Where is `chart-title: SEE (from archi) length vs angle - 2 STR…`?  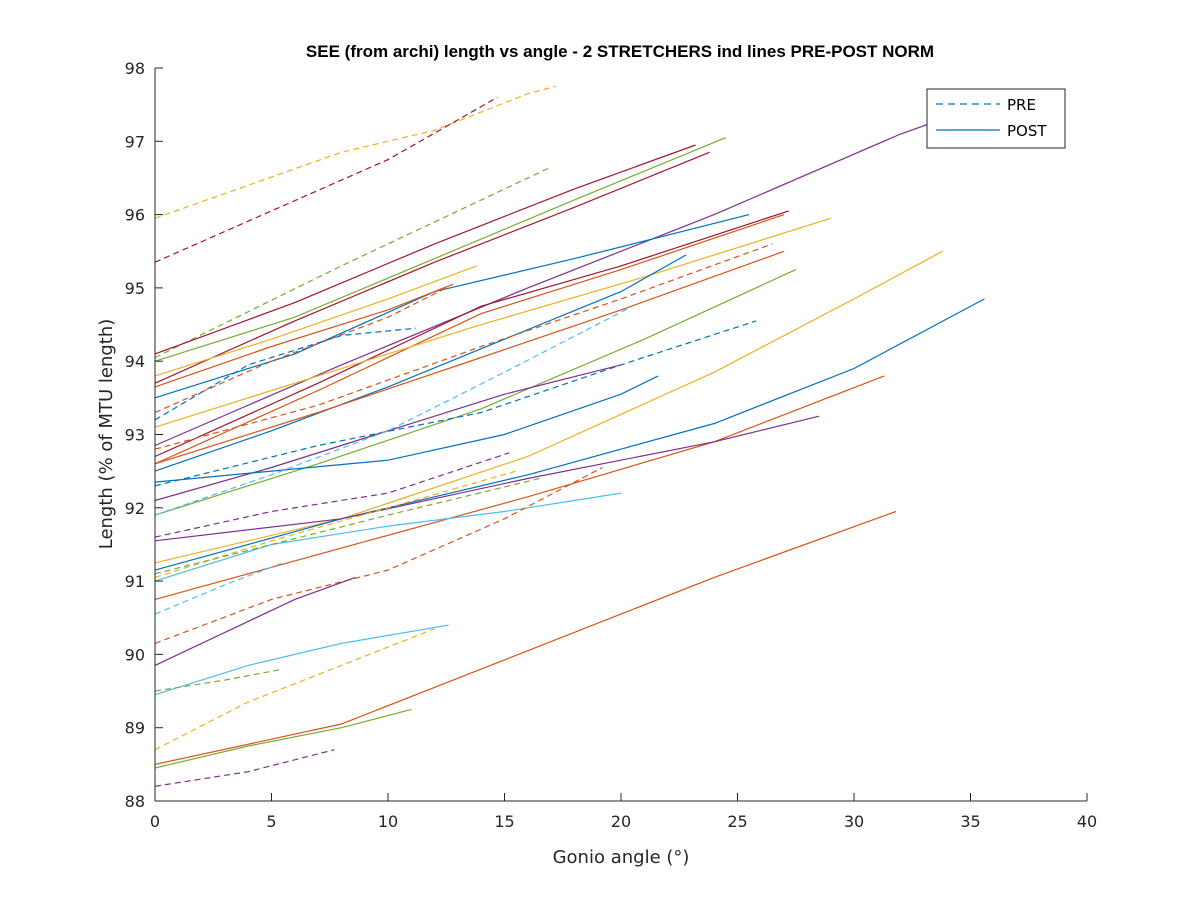
chart-title: SEE (from archi) length vs angle - 2 STR… is located at coordinates (620, 51).